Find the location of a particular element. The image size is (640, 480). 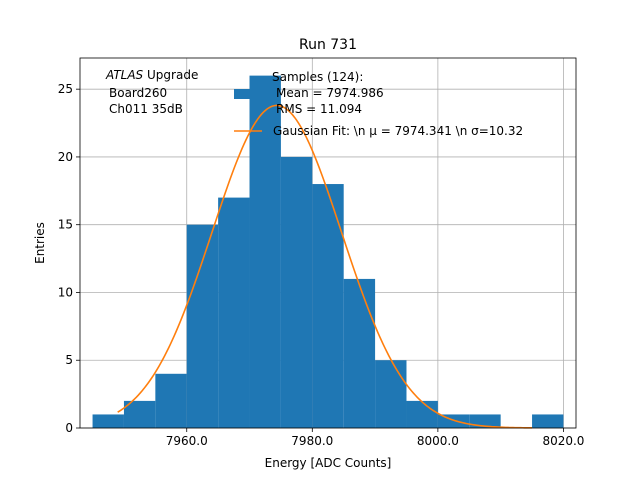

channel-label: Ch011 35dB is located at coordinates (146, 109).